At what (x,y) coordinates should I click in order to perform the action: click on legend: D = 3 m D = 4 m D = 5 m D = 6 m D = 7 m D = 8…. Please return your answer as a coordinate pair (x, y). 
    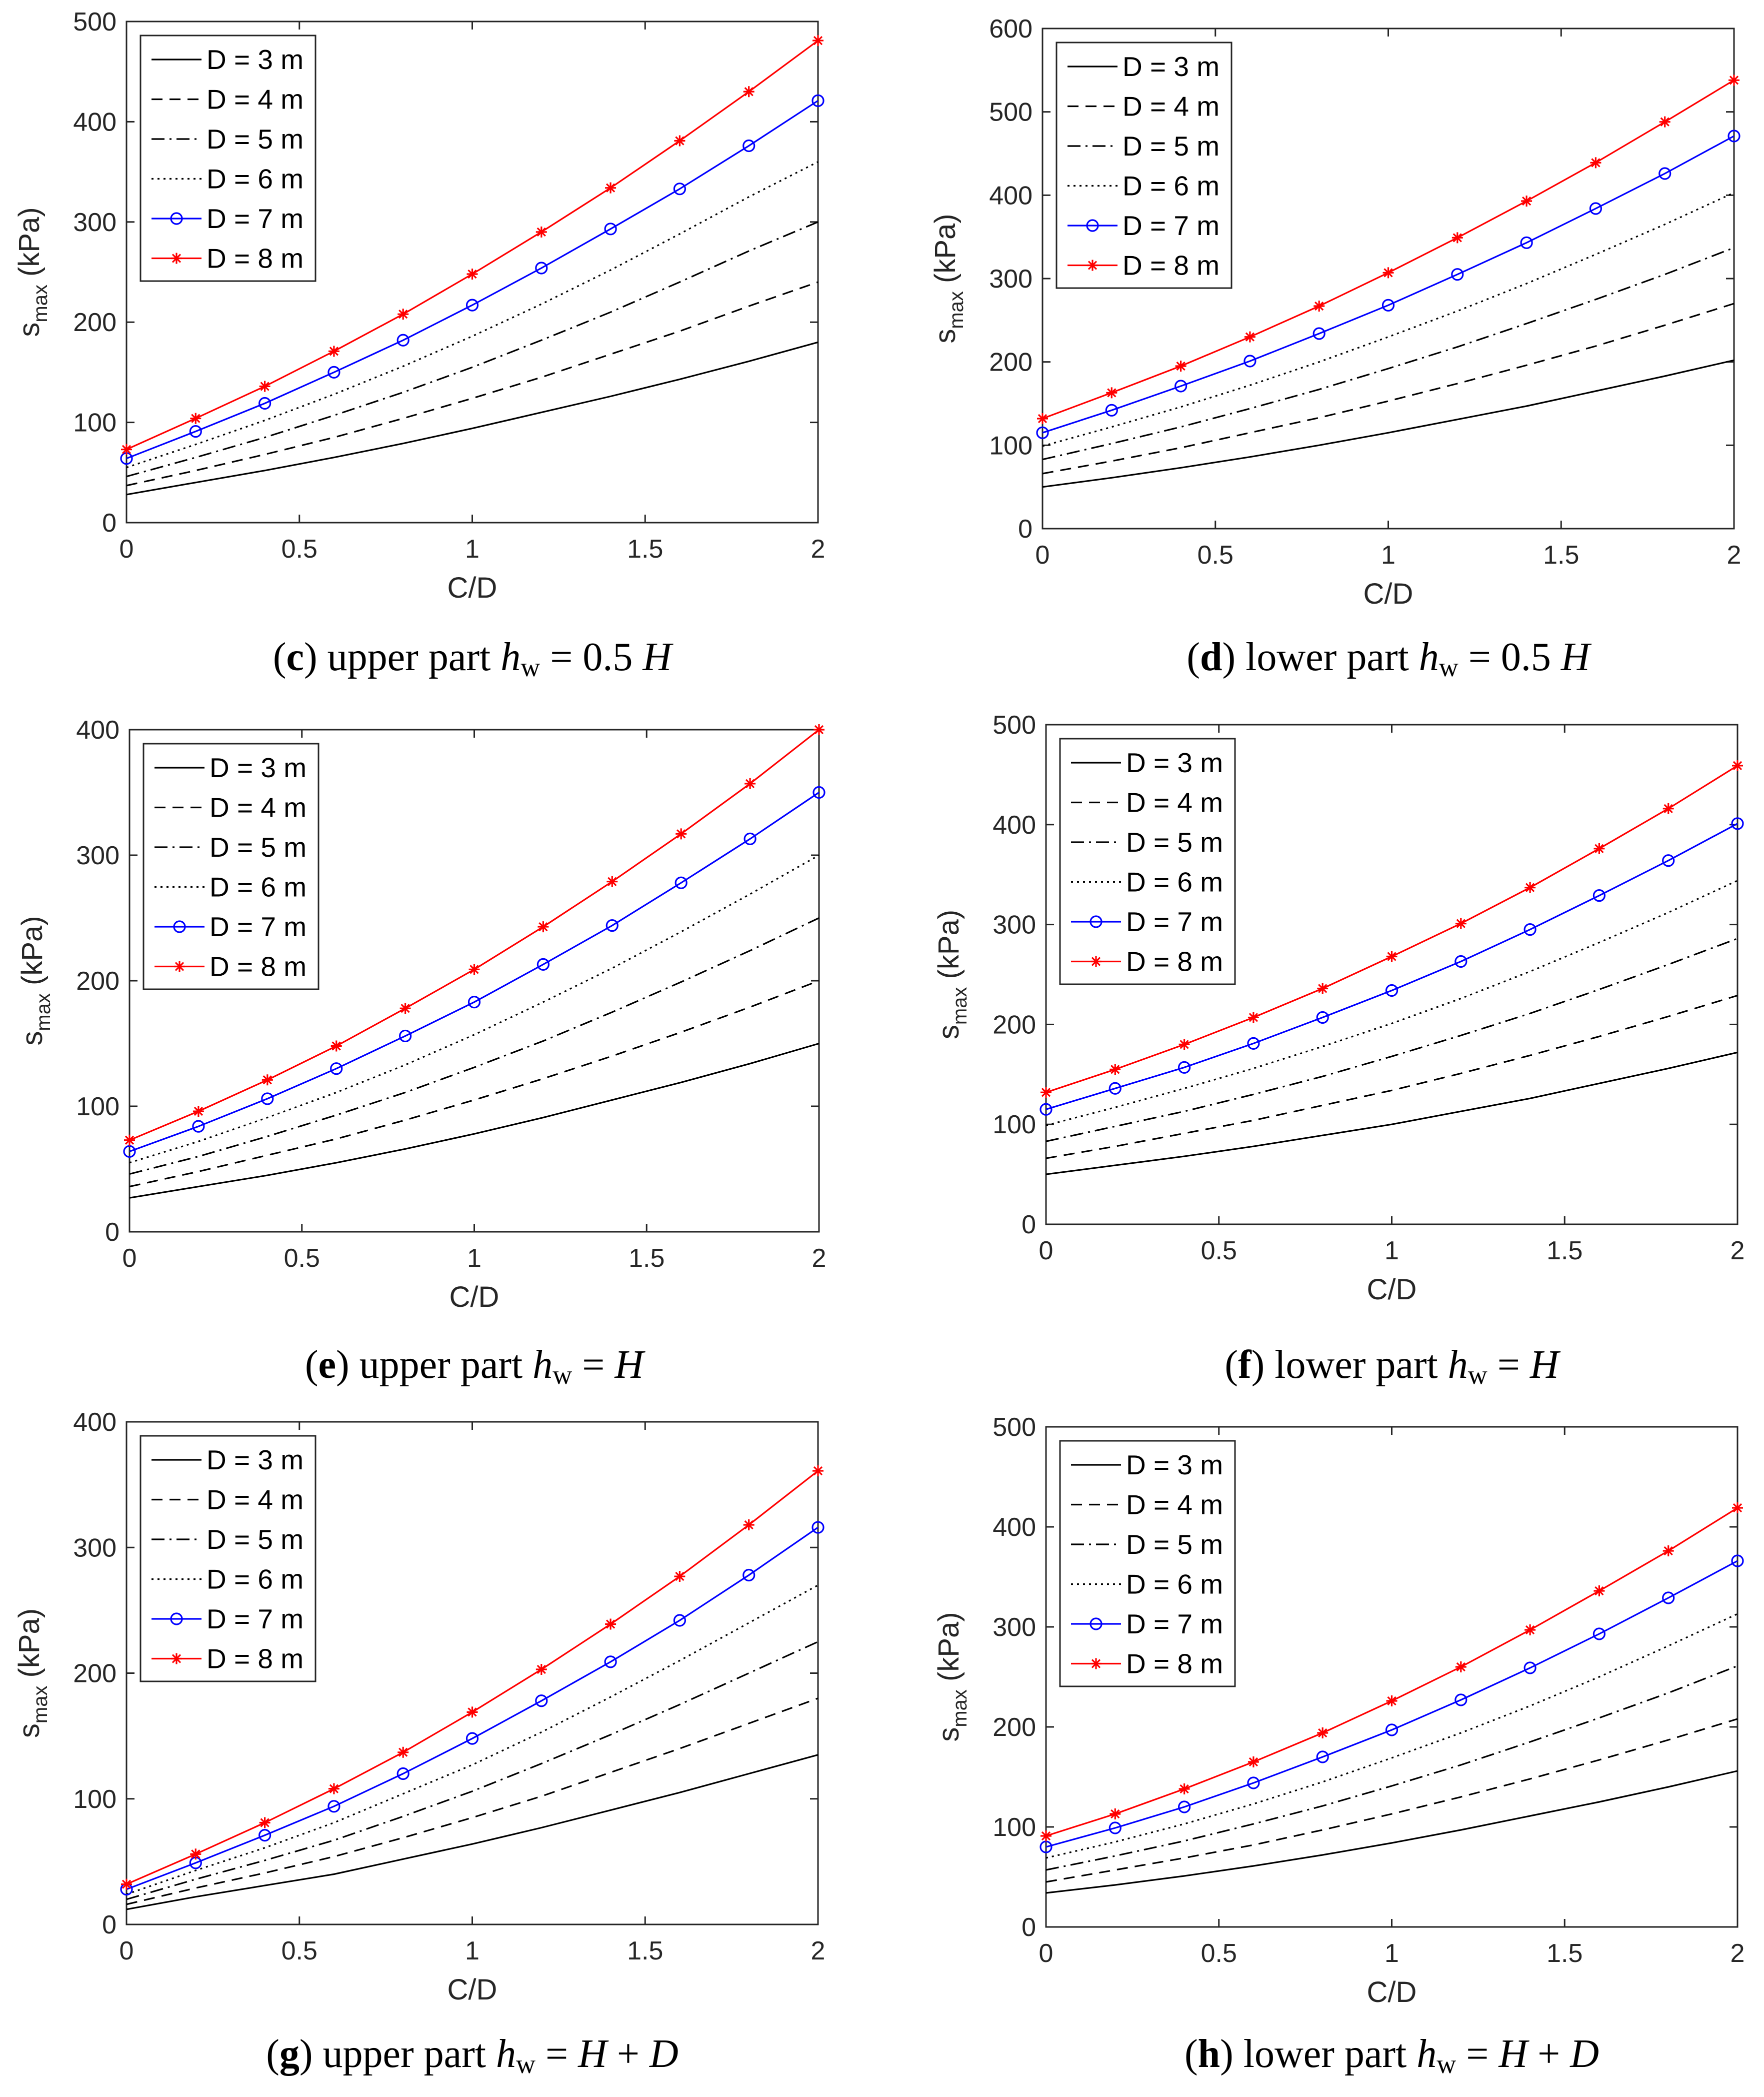
    Looking at the image, I should click on (228, 1558).